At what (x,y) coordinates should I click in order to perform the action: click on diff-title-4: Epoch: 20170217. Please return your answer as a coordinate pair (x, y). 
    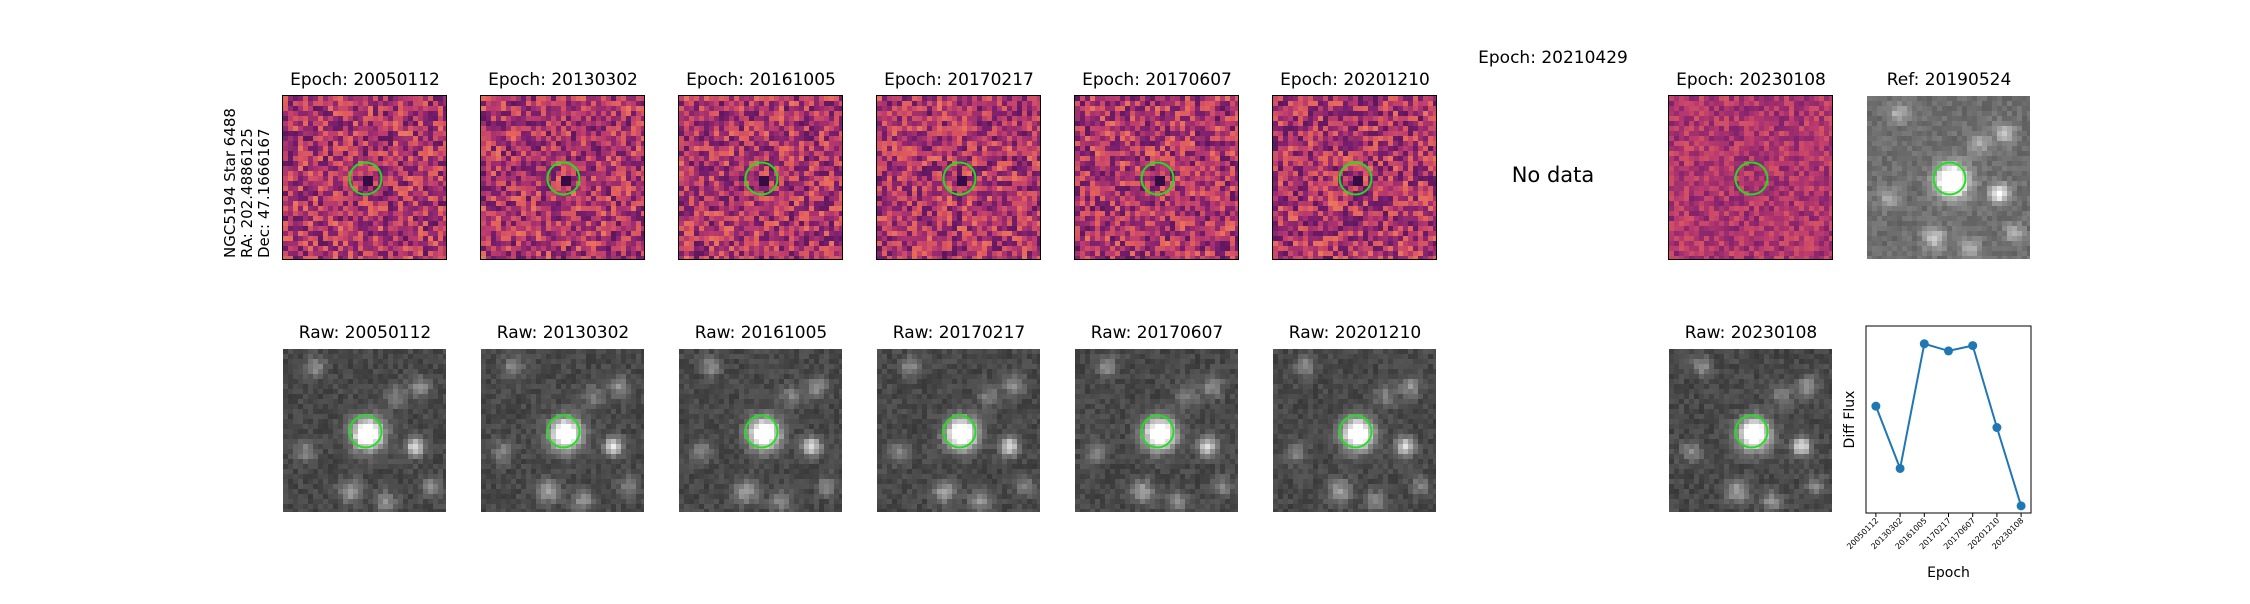
    Looking at the image, I should click on (959, 80).